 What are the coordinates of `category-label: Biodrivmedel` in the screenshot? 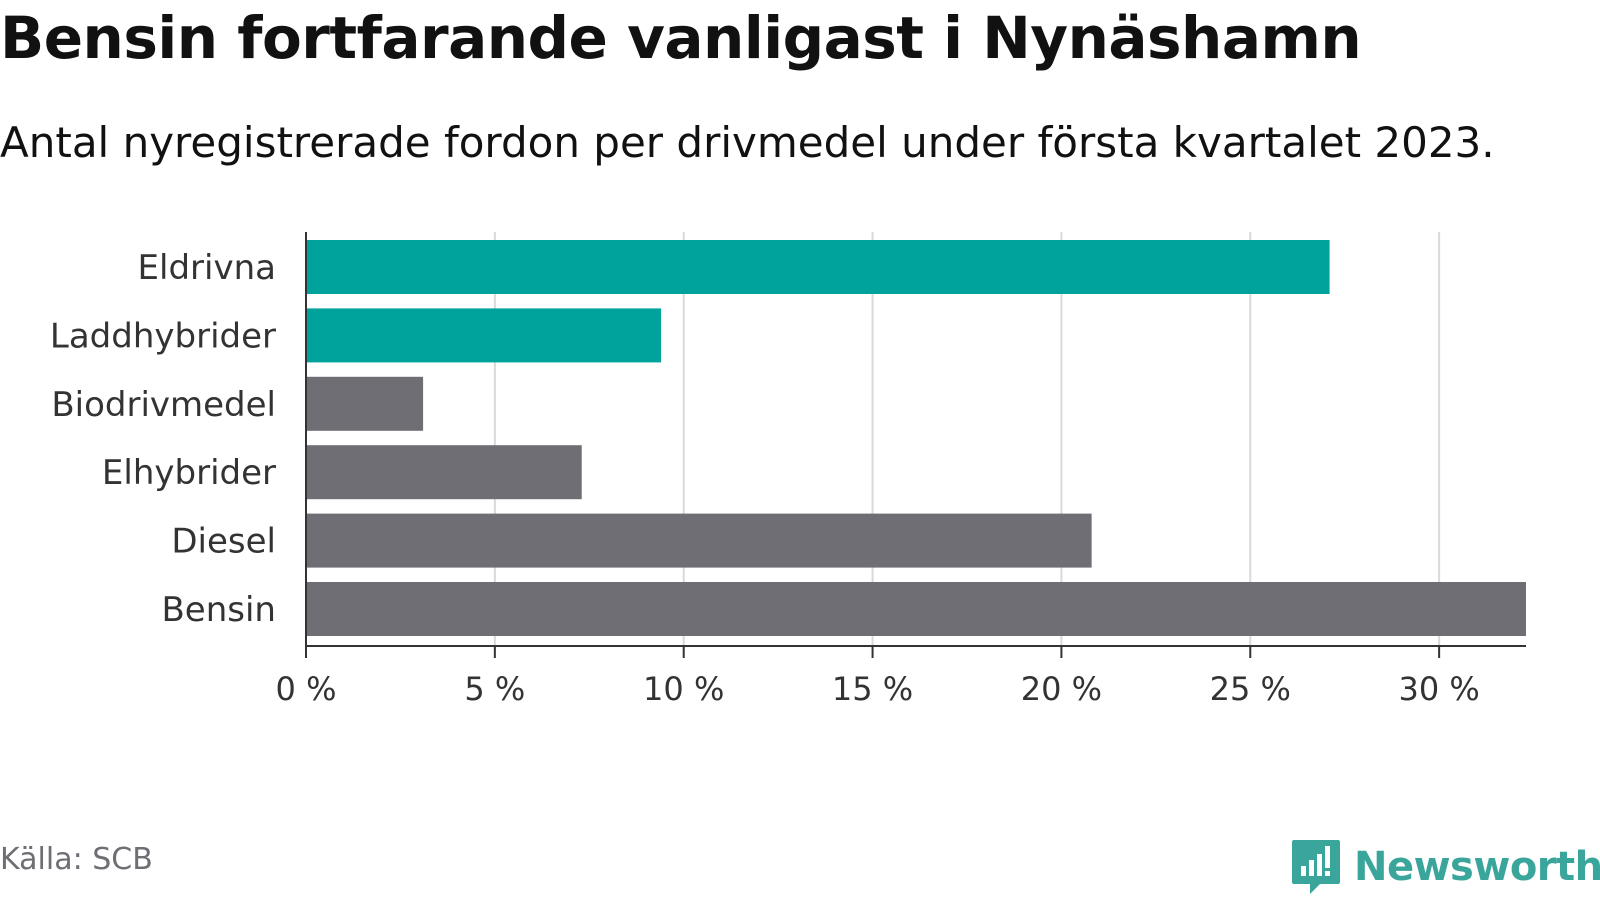 It's located at (163, 405).